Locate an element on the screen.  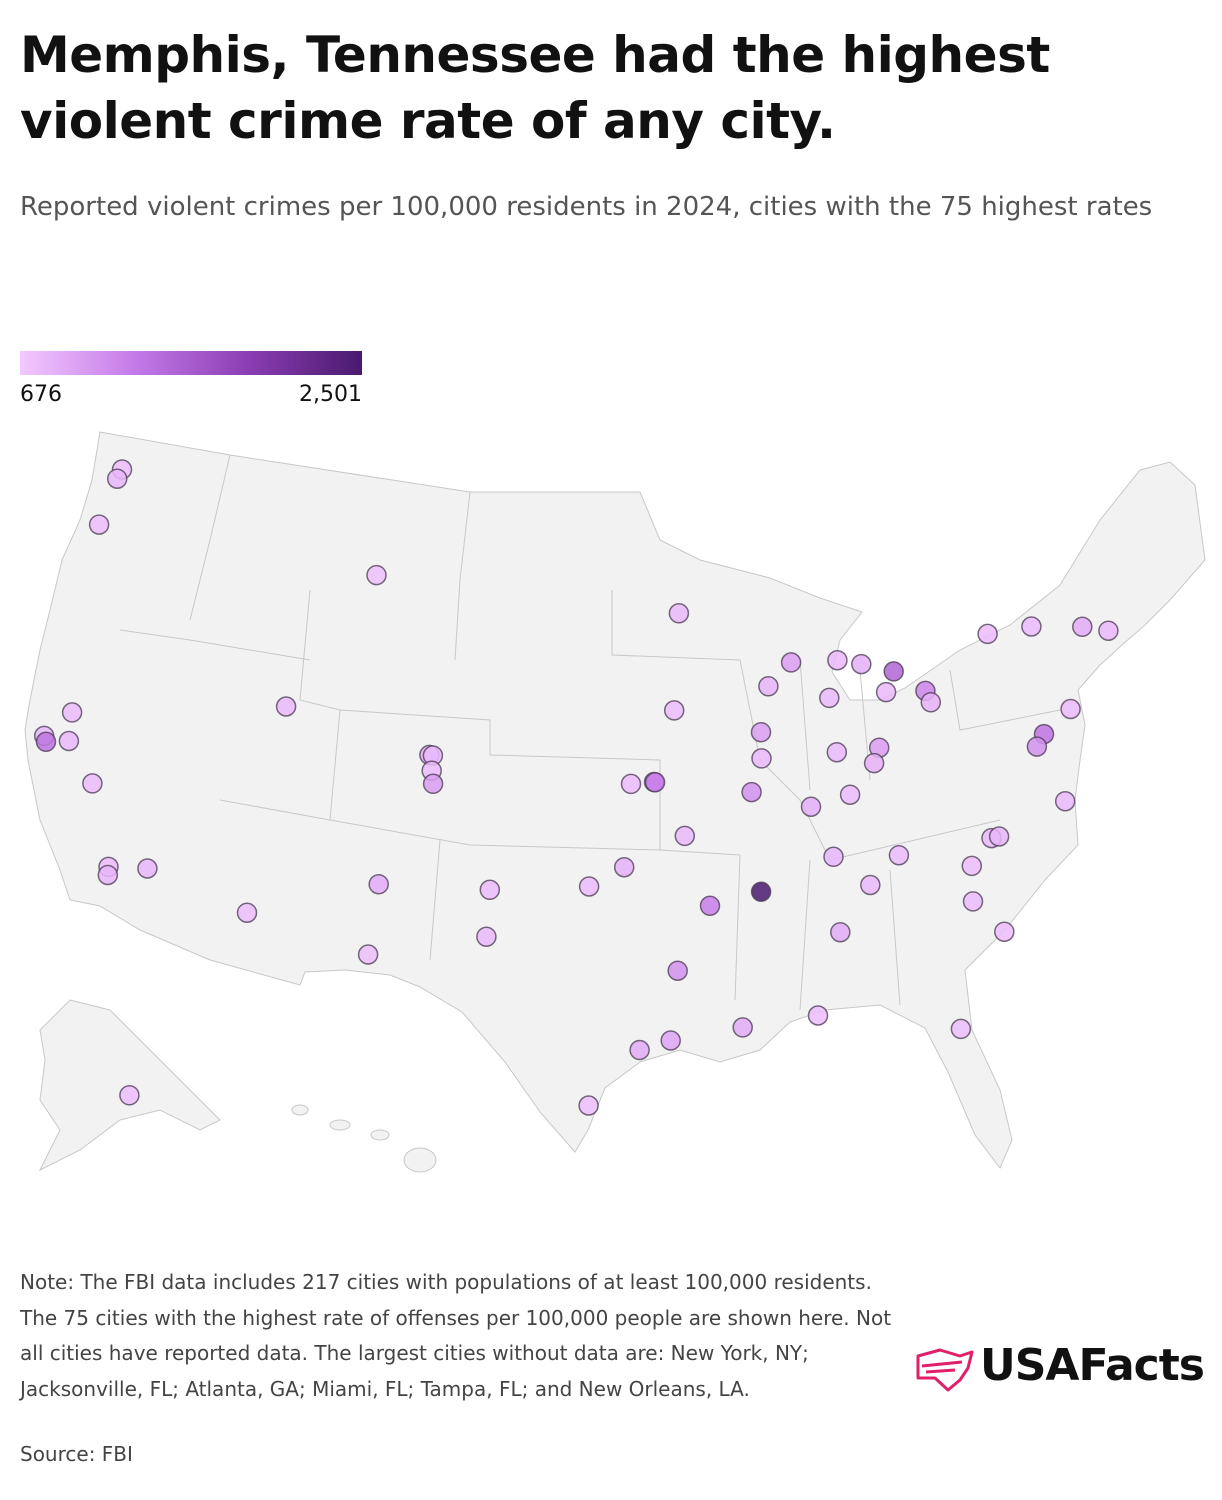
color-scale is located at coordinates (191, 363).